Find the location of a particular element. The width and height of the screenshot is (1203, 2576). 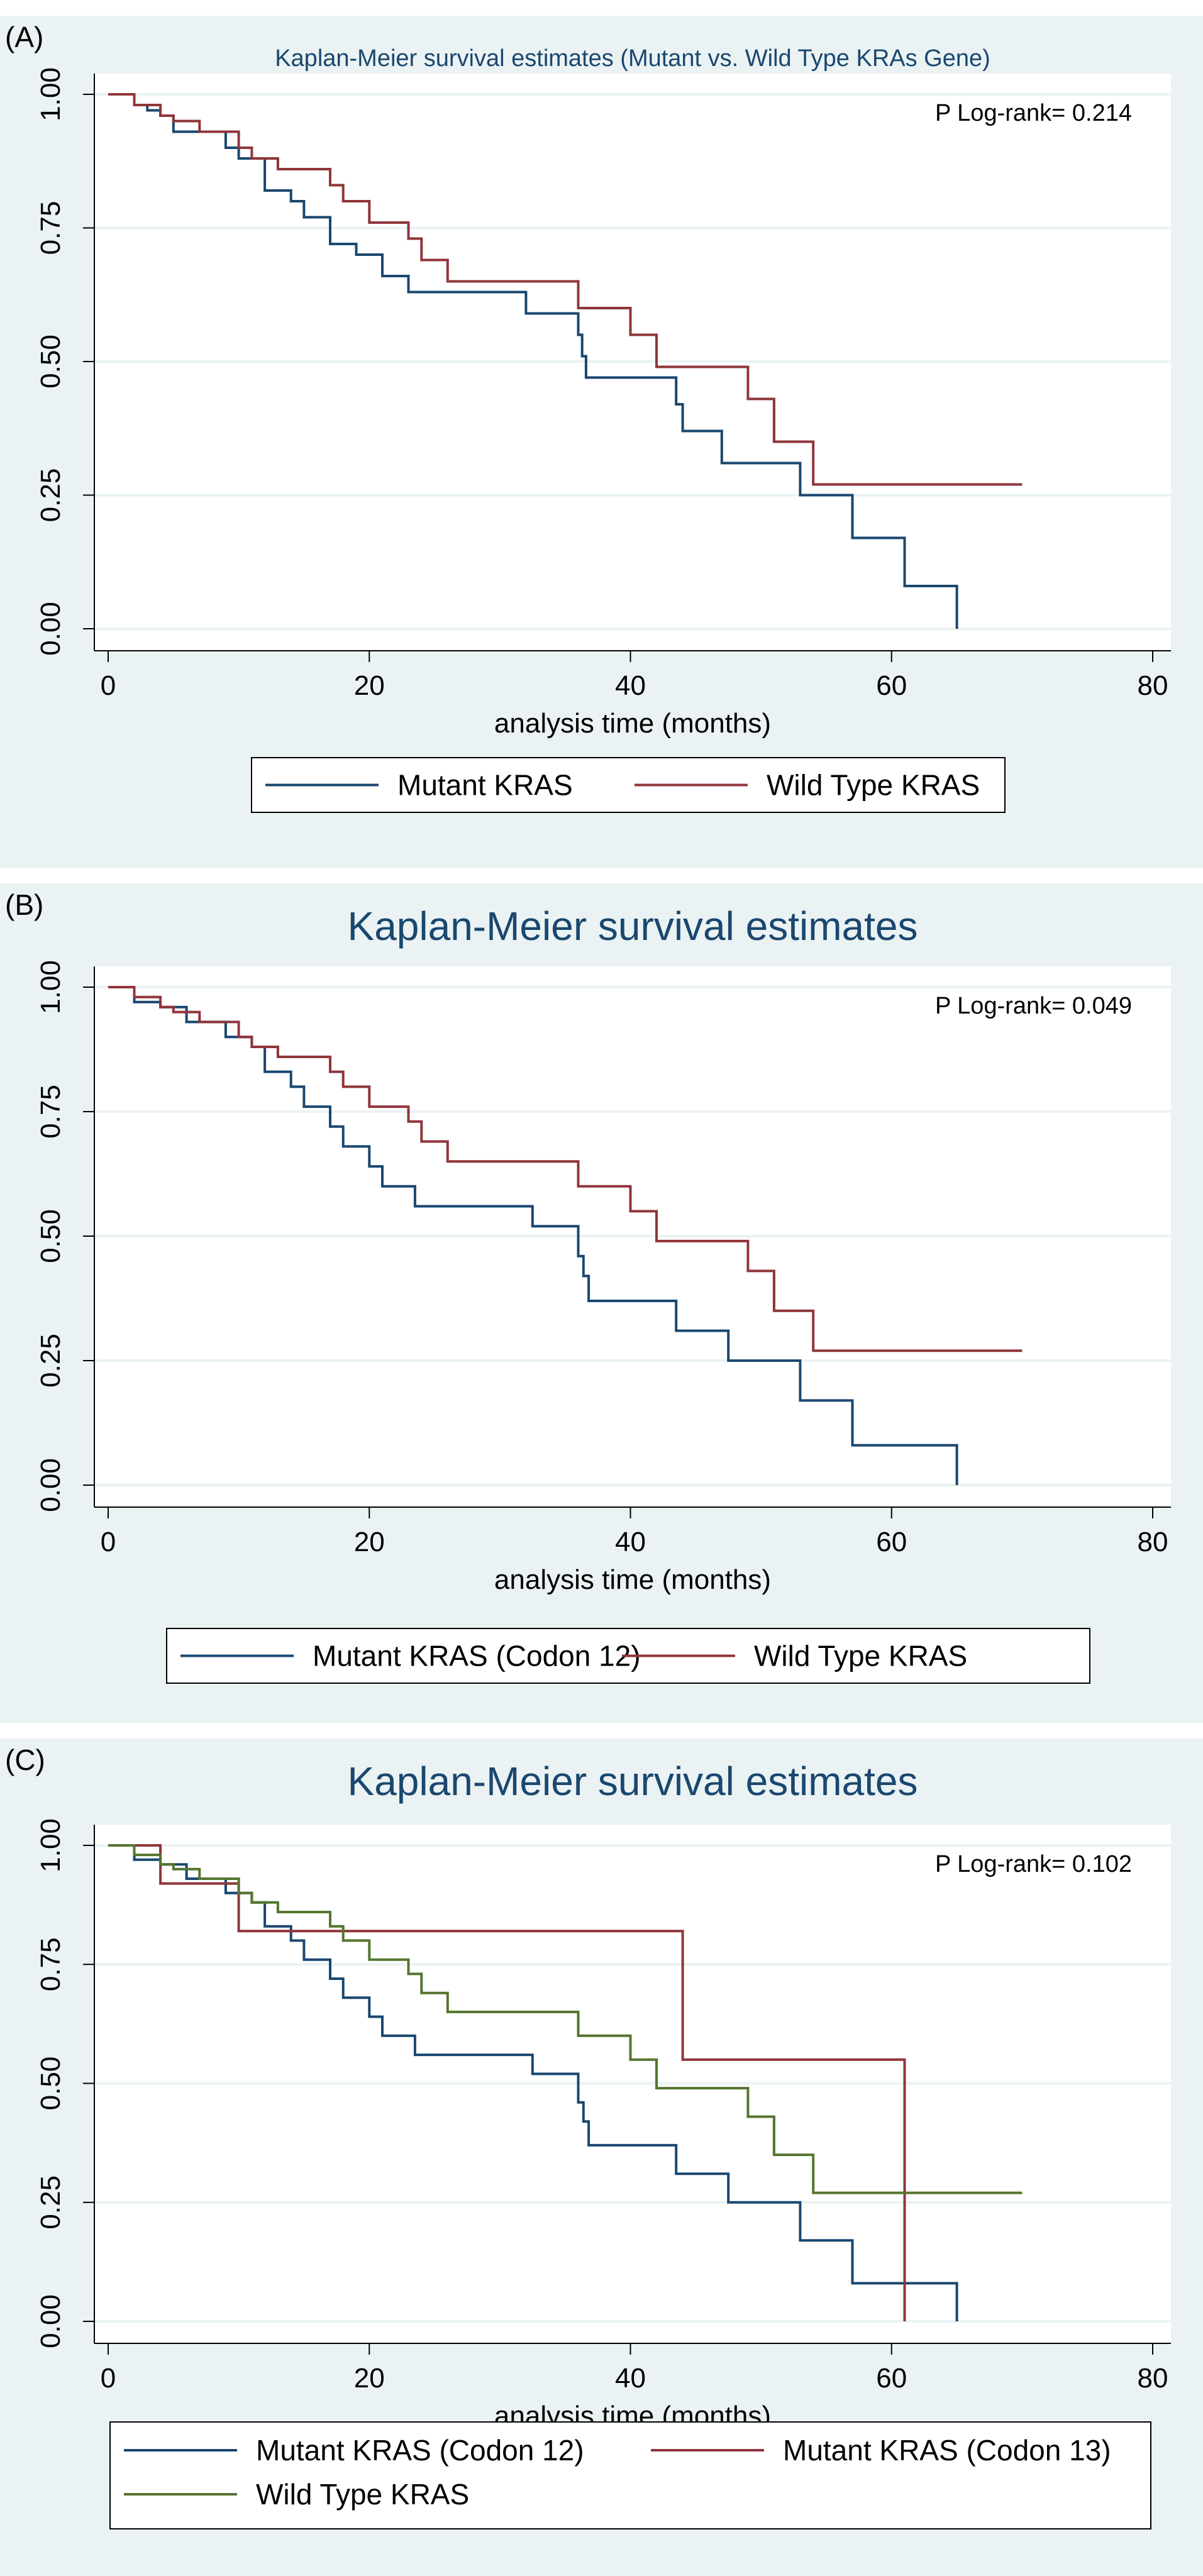

legend: Mutant KRAS Wild Type KRAS is located at coordinates (628, 785).